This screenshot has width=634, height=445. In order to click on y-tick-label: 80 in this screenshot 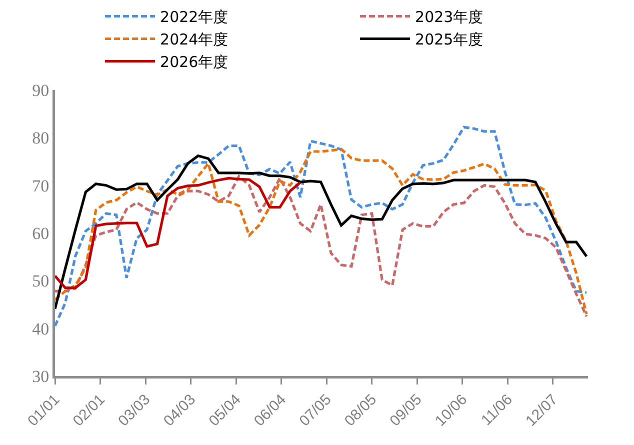, I will do `click(41, 138)`.